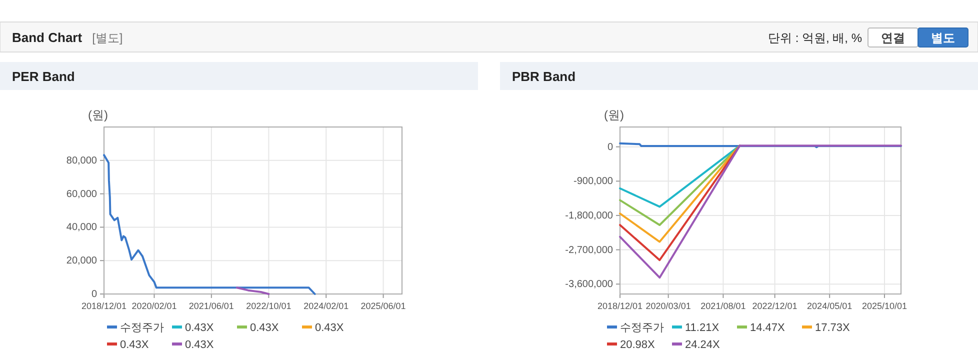 The image size is (978, 361). What do you see at coordinates (768, 328) in the screenshot?
I see `legend-label: 14.47X` at bounding box center [768, 328].